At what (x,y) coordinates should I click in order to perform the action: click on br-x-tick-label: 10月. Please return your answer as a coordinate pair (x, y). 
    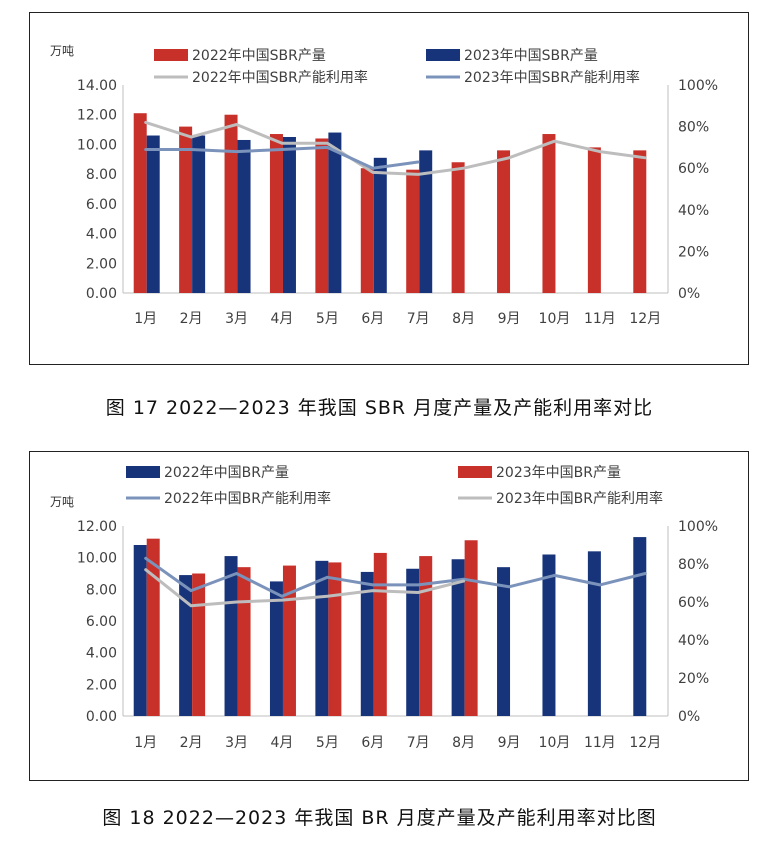
    Looking at the image, I should click on (555, 743).